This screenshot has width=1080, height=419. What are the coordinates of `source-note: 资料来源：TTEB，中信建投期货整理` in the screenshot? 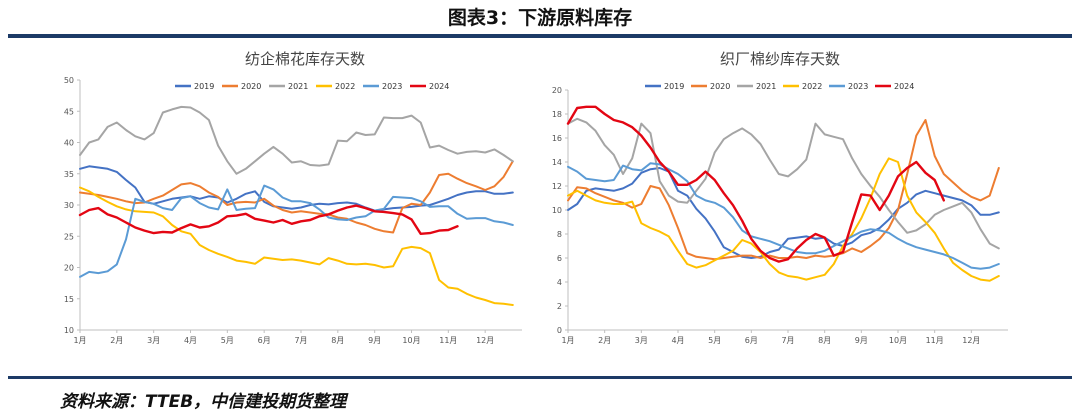 It's located at (203, 402).